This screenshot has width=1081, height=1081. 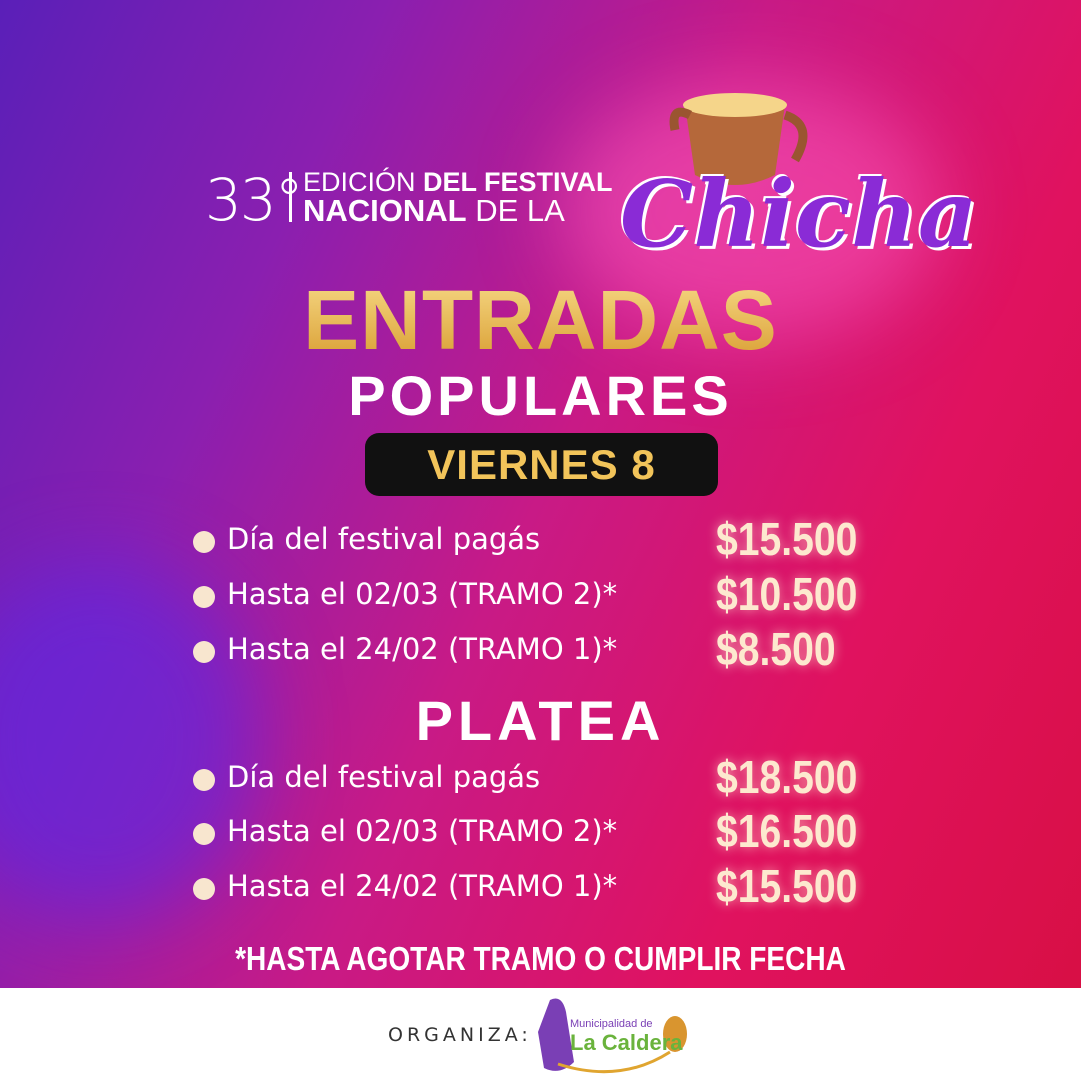 What do you see at coordinates (290, 197) in the screenshot?
I see `divider` at bounding box center [290, 197].